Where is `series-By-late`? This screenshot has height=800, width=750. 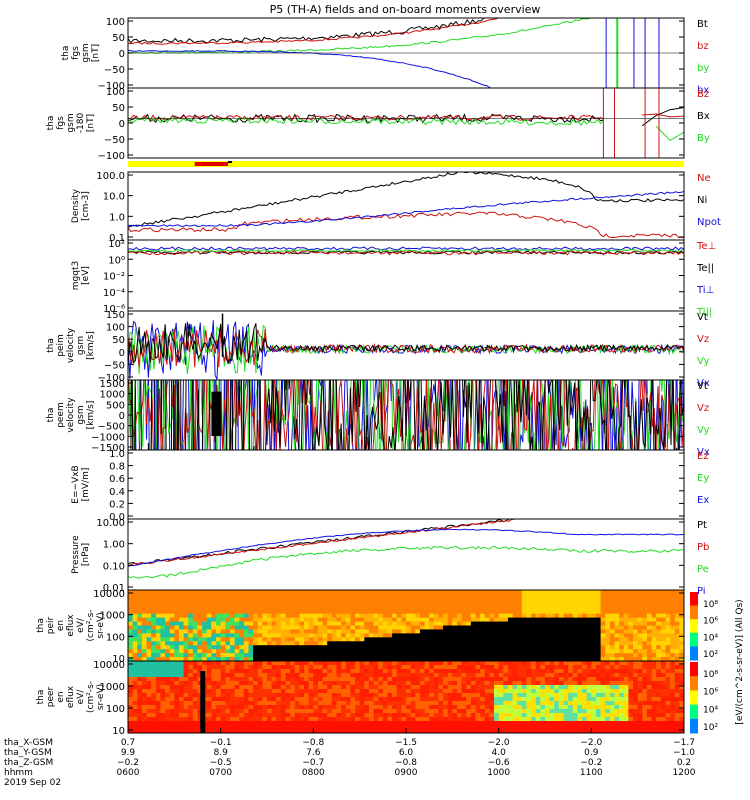 series-By-late is located at coordinates (669, 133).